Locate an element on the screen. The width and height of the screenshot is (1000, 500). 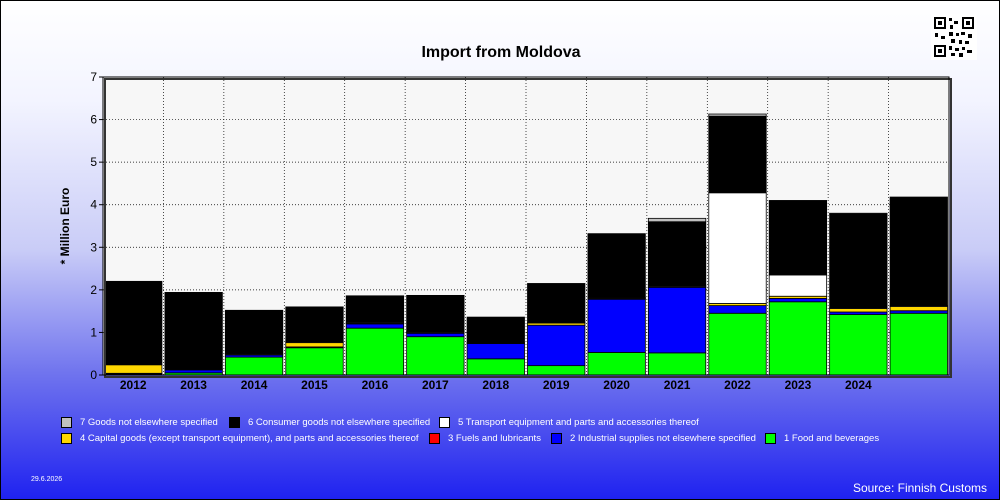
y-tick-label: 1 is located at coordinates (93, 332).